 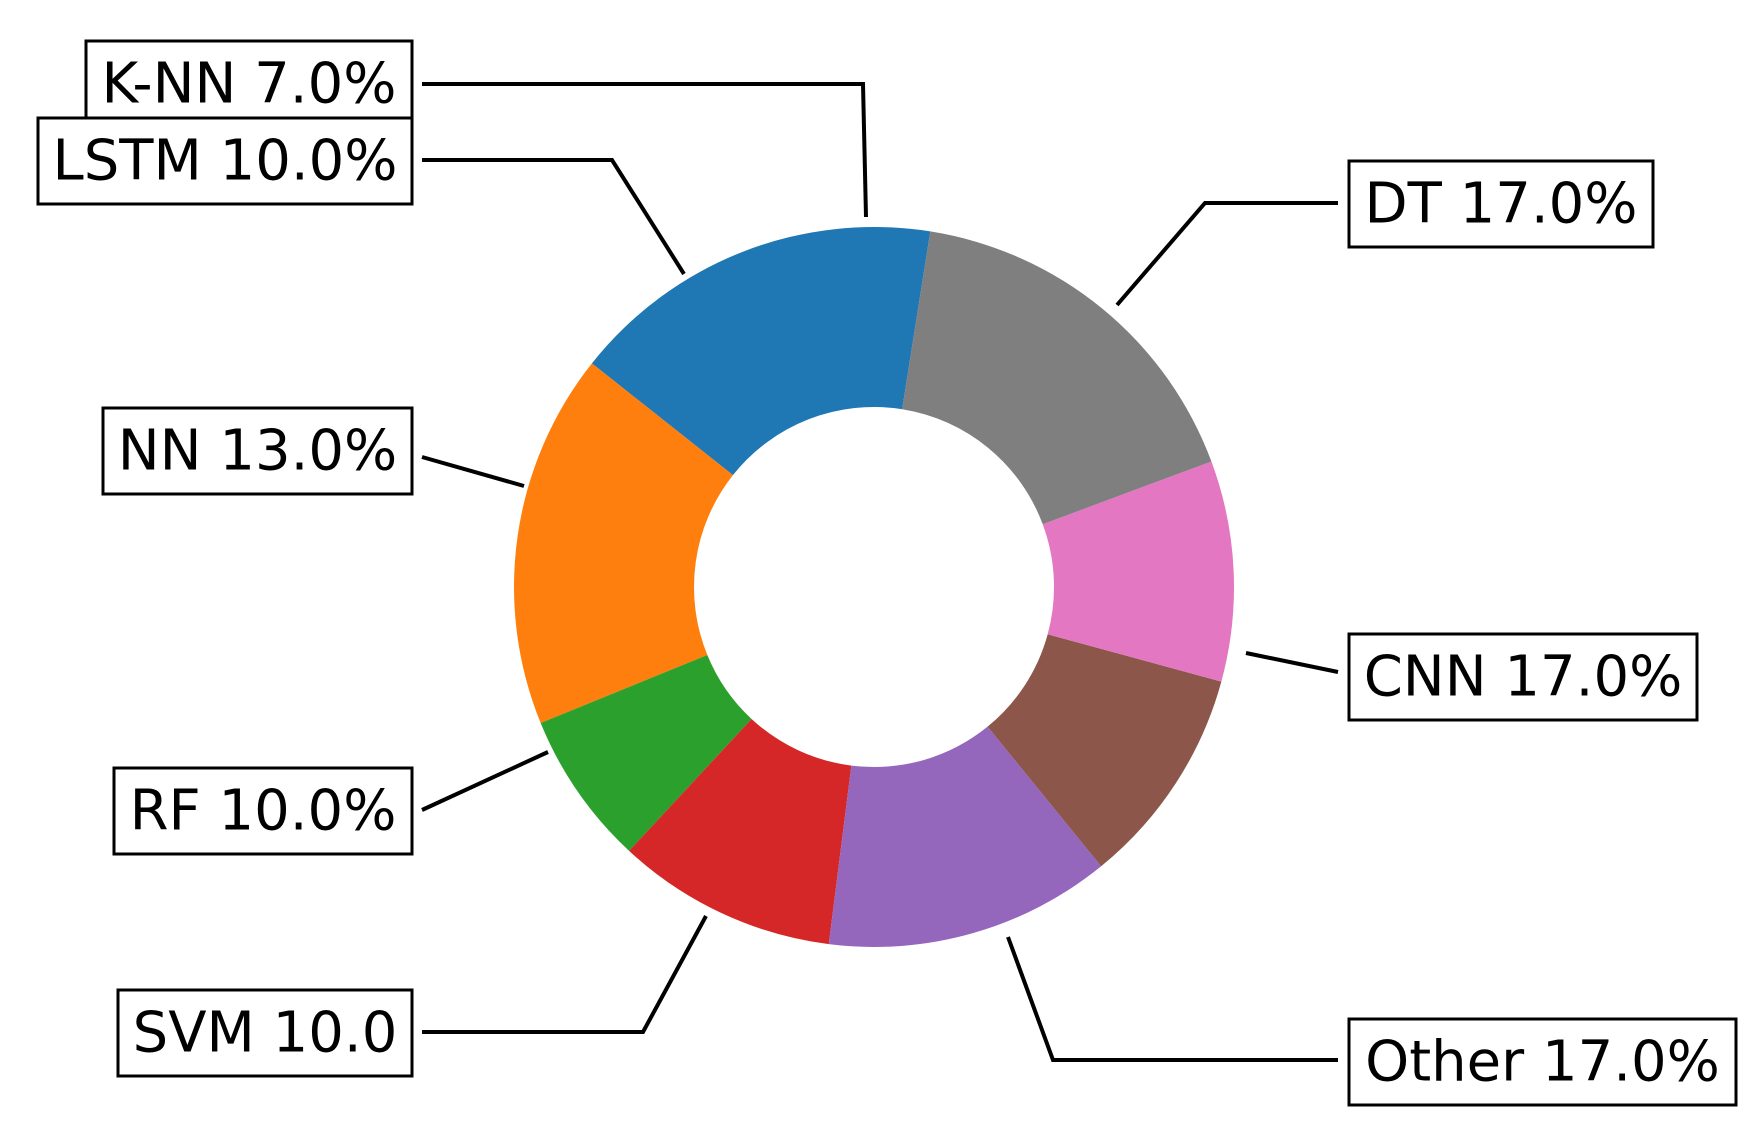 What do you see at coordinates (623, 543) in the screenshot?
I see `slice-dt` at bounding box center [623, 543].